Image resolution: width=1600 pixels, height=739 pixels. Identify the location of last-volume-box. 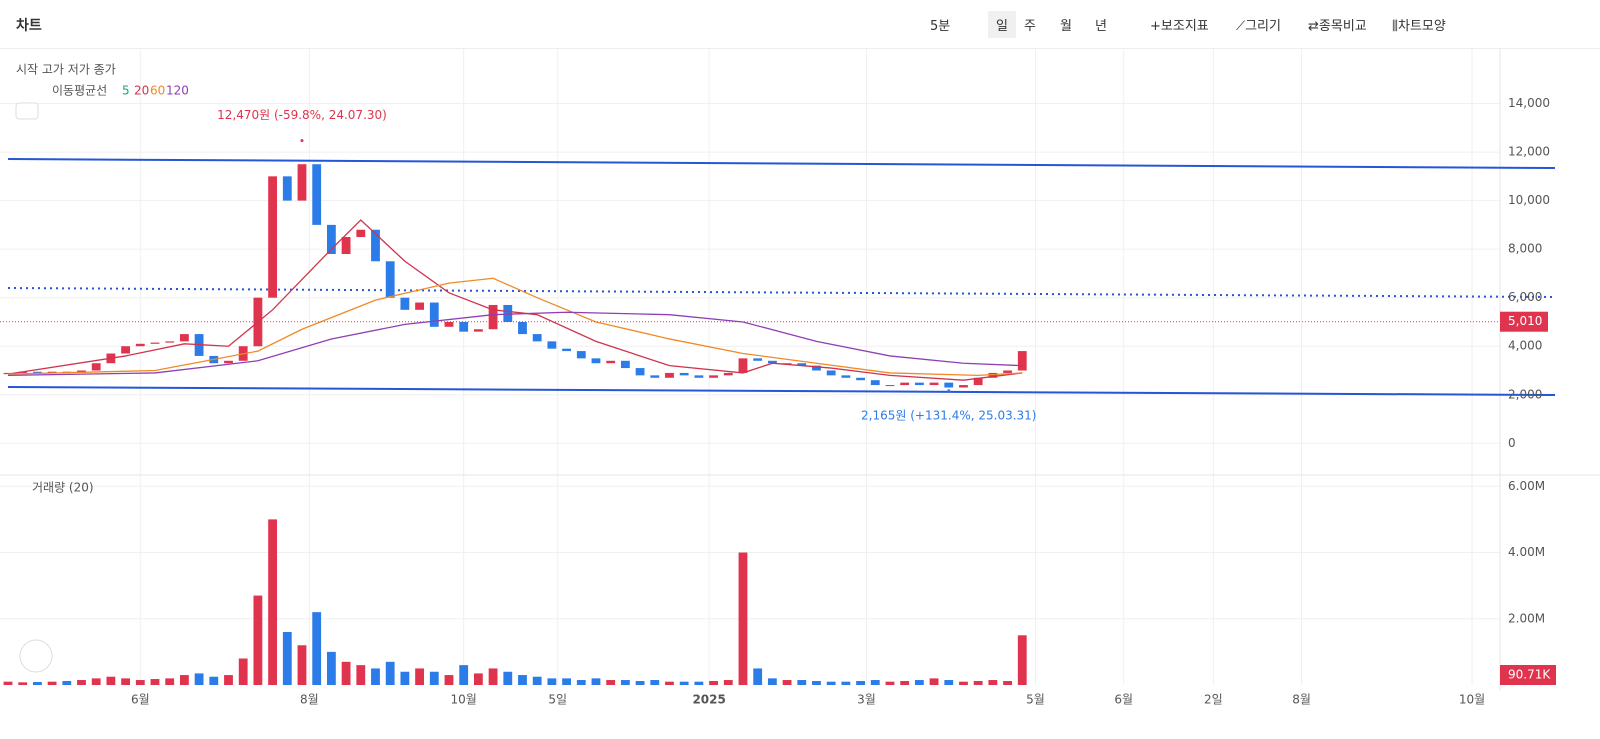
(1528, 675).